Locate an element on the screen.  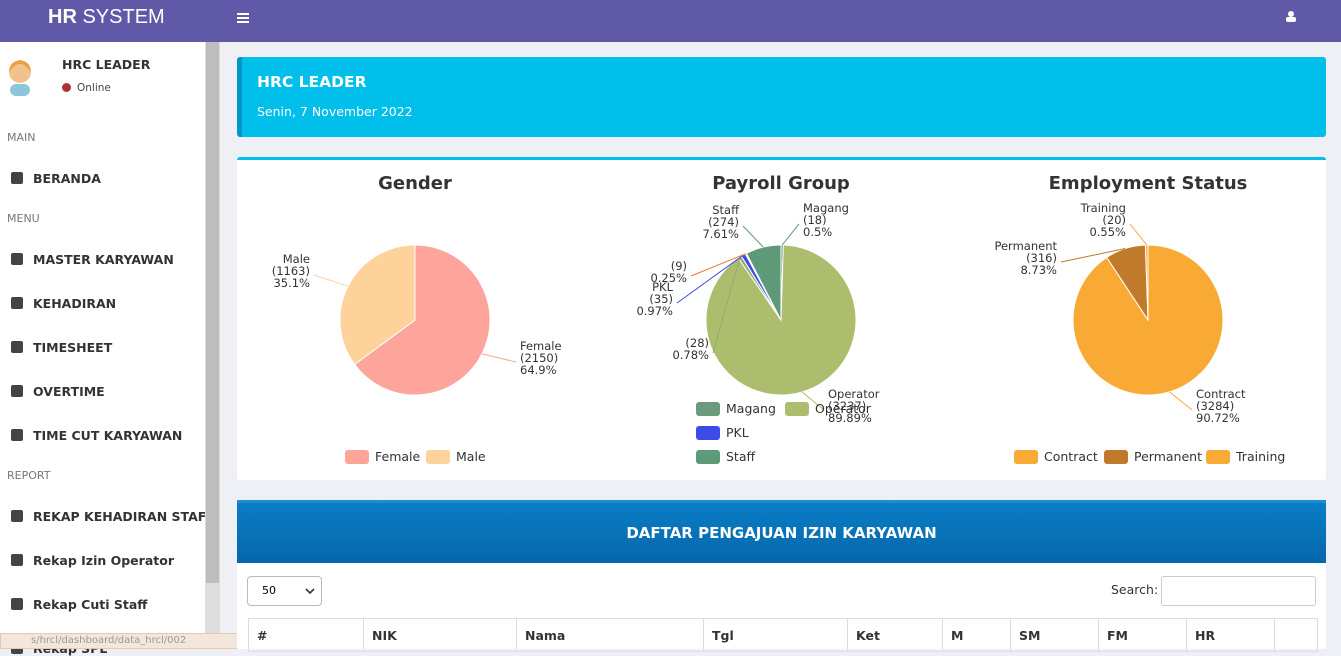
avatar is located at coordinates (20, 78).